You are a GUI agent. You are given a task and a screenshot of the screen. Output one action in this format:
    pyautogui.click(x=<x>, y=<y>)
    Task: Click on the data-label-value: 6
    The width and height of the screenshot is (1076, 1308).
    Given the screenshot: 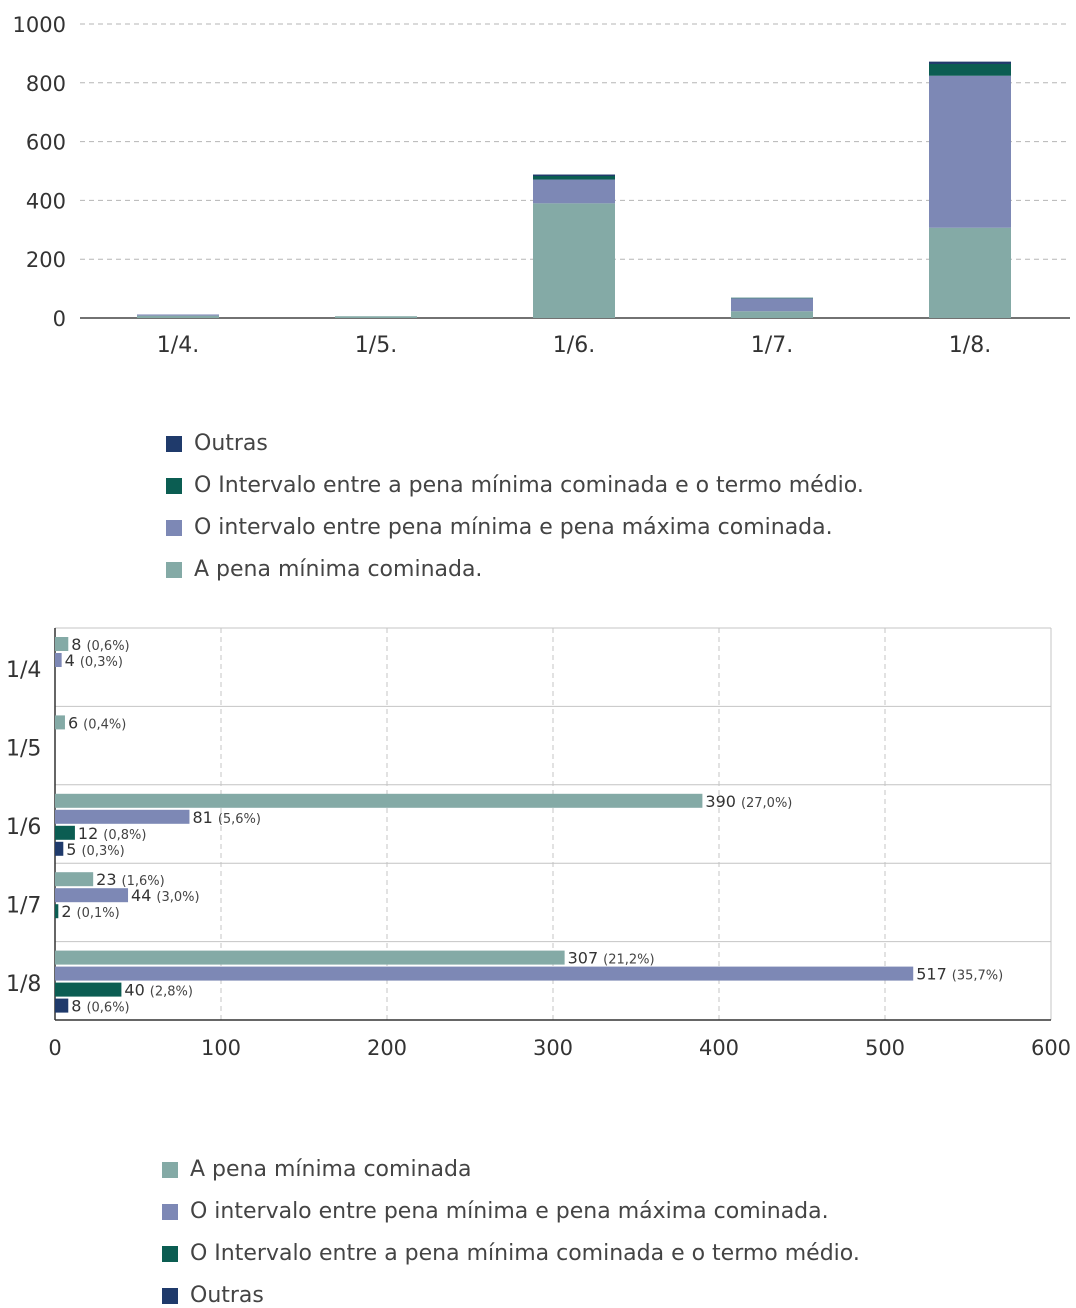 What is the action you would take?
    pyautogui.click(x=73, y=722)
    